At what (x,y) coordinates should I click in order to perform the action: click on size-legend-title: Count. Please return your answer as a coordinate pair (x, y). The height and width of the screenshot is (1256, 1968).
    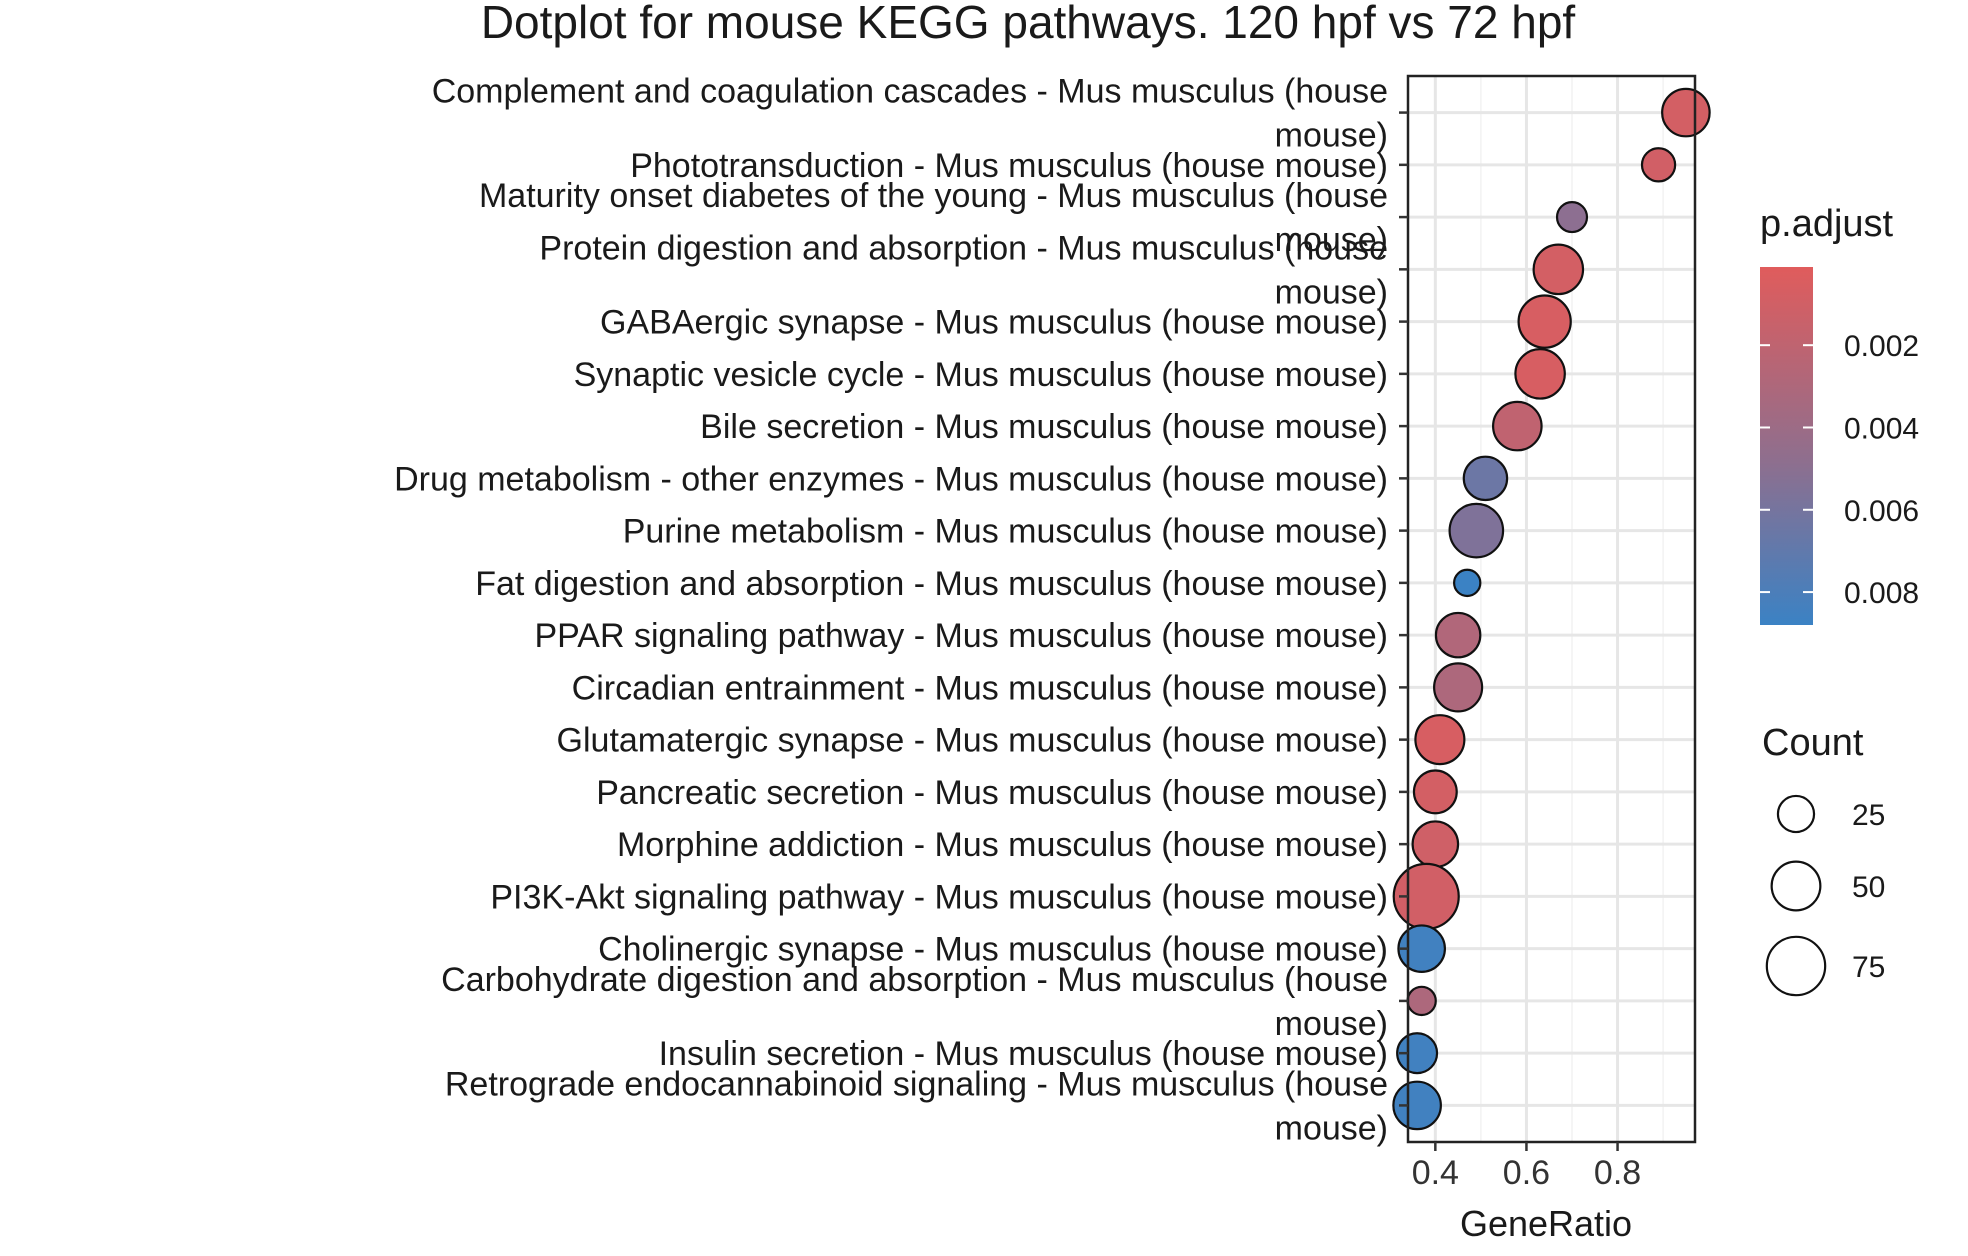
    Looking at the image, I should click on (1813, 743).